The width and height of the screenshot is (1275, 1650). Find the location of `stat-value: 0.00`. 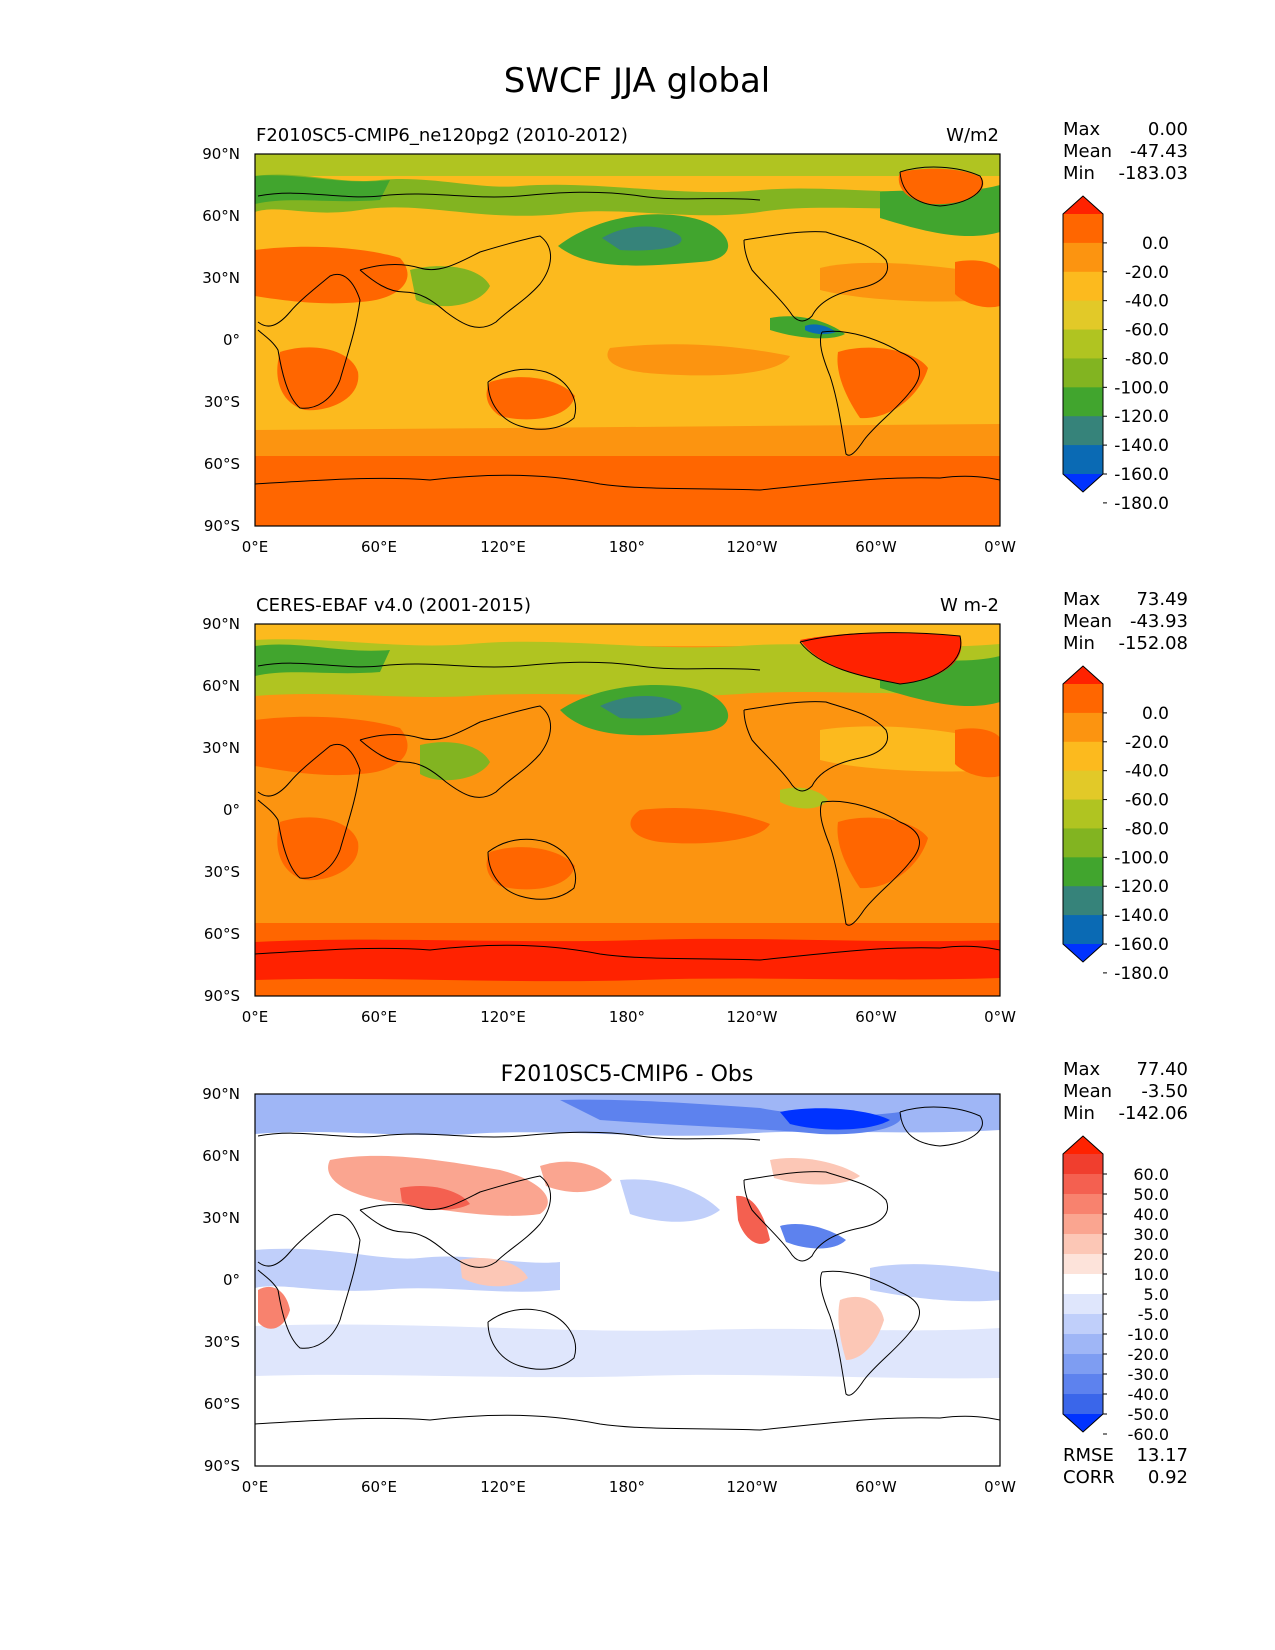

stat-value: 0.00 is located at coordinates (1168, 129).